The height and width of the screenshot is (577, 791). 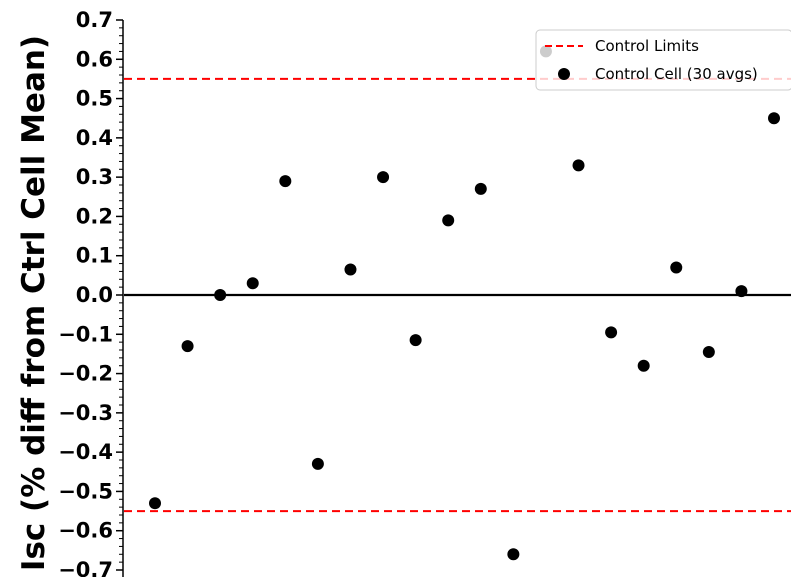 What do you see at coordinates (85, 374) in the screenshot?
I see `y-tick-label: −0.2` at bounding box center [85, 374].